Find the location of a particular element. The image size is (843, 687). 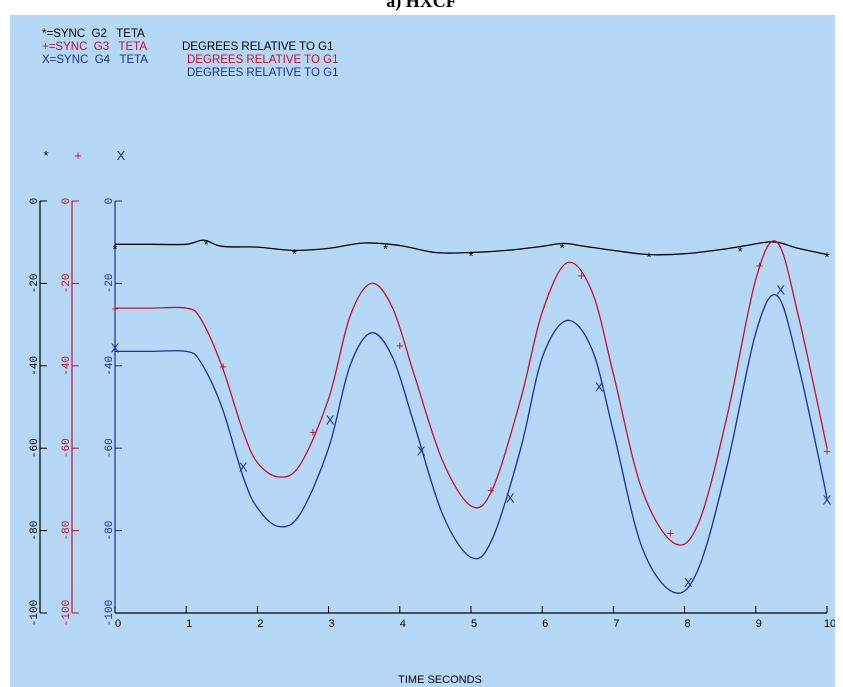

legend-label-g3: +=SYNC G3 TETA is located at coordinates (95, 47).